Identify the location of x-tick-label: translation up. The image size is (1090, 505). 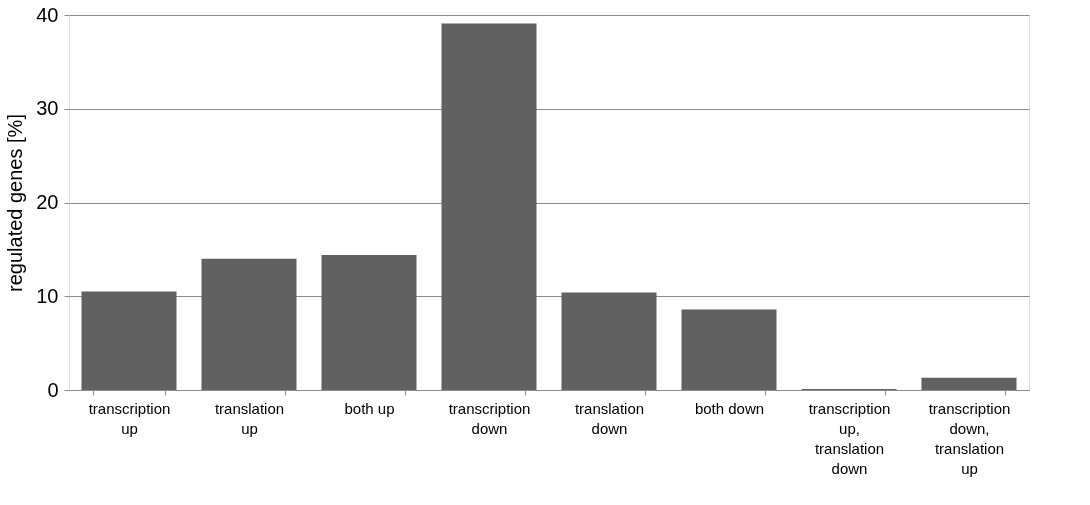
(249, 418).